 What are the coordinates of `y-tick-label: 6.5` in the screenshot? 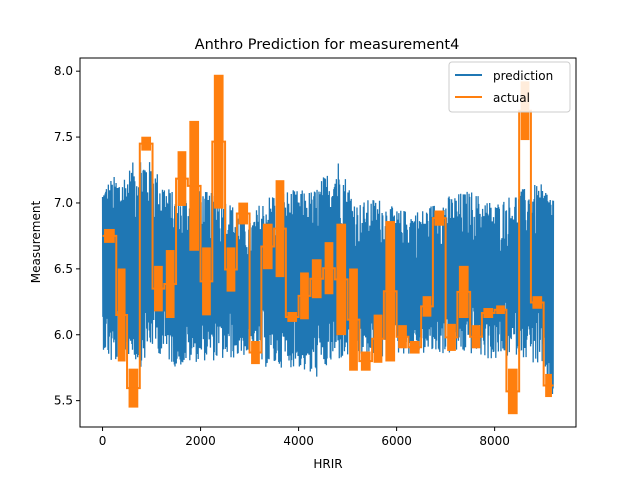 It's located at (63, 269).